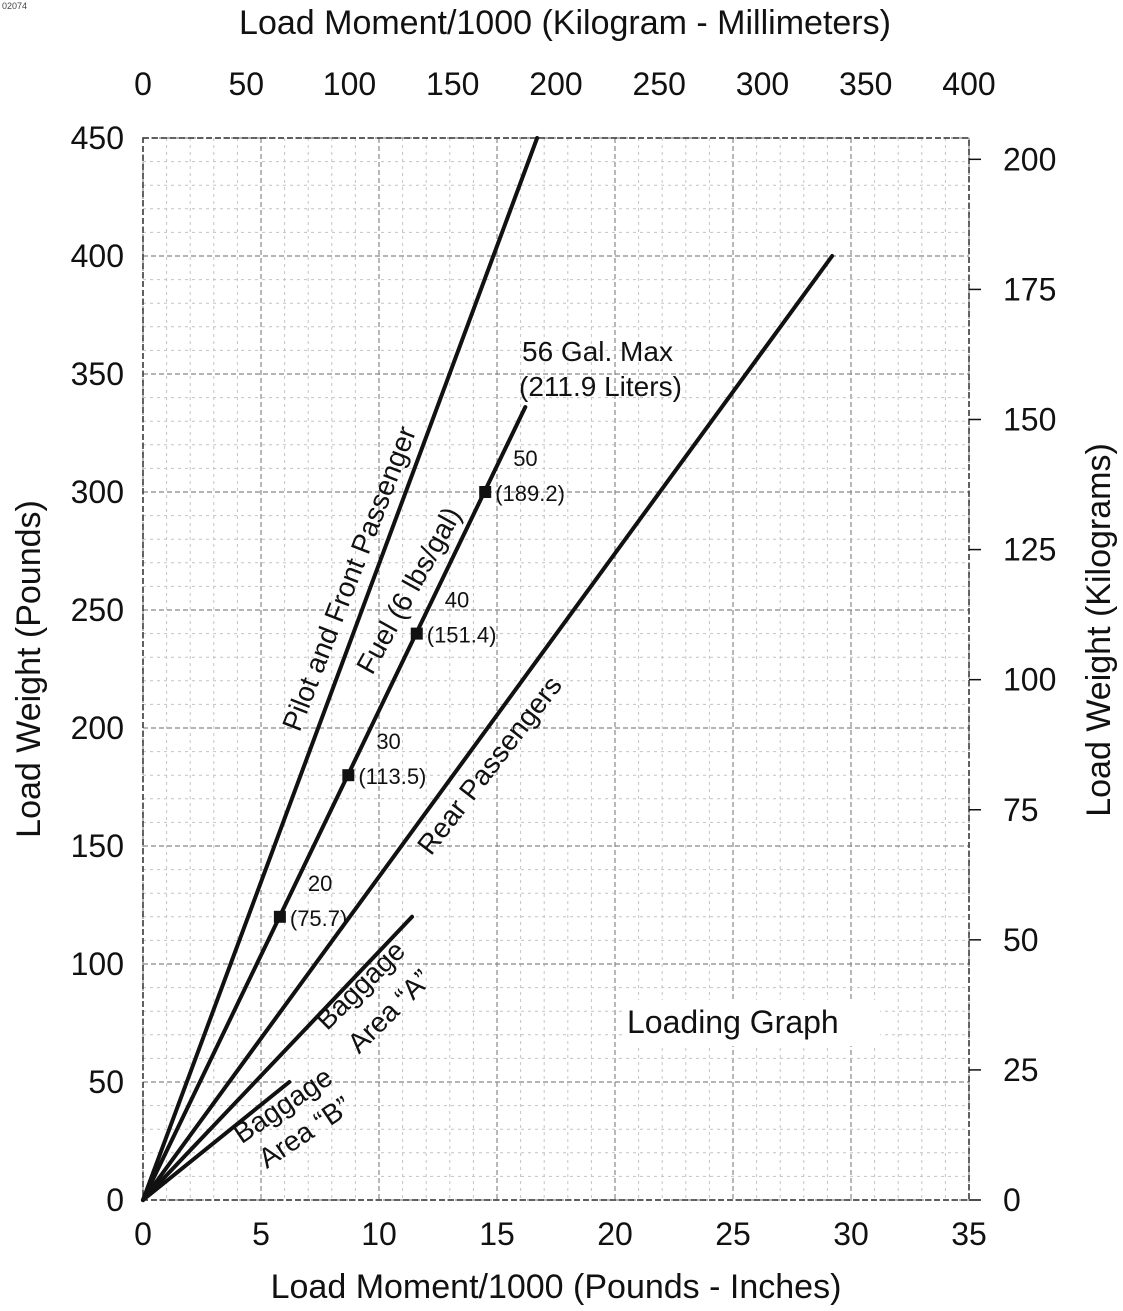  I want to click on y2-axis-ticks: 0 25 50 75 100 125 150 175 200, so click(1012, 679).